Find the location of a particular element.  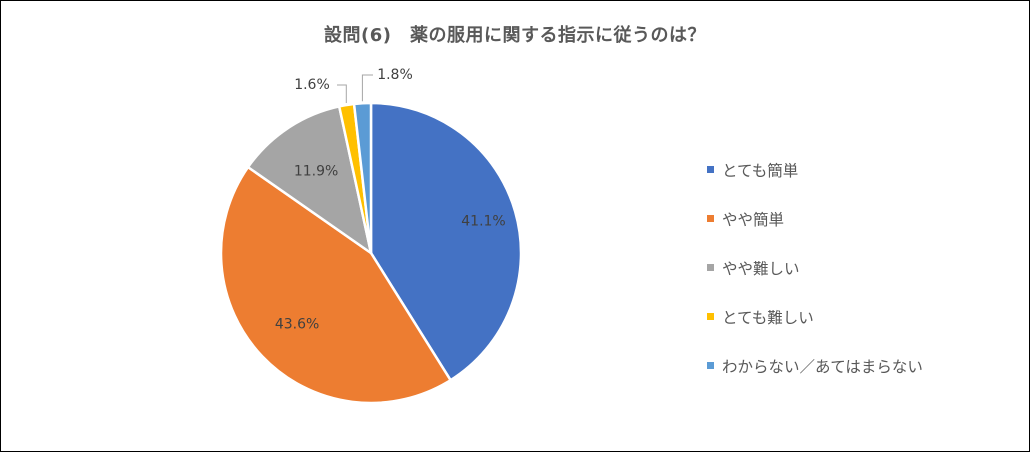

legend-label: とても難しい is located at coordinates (768, 317).